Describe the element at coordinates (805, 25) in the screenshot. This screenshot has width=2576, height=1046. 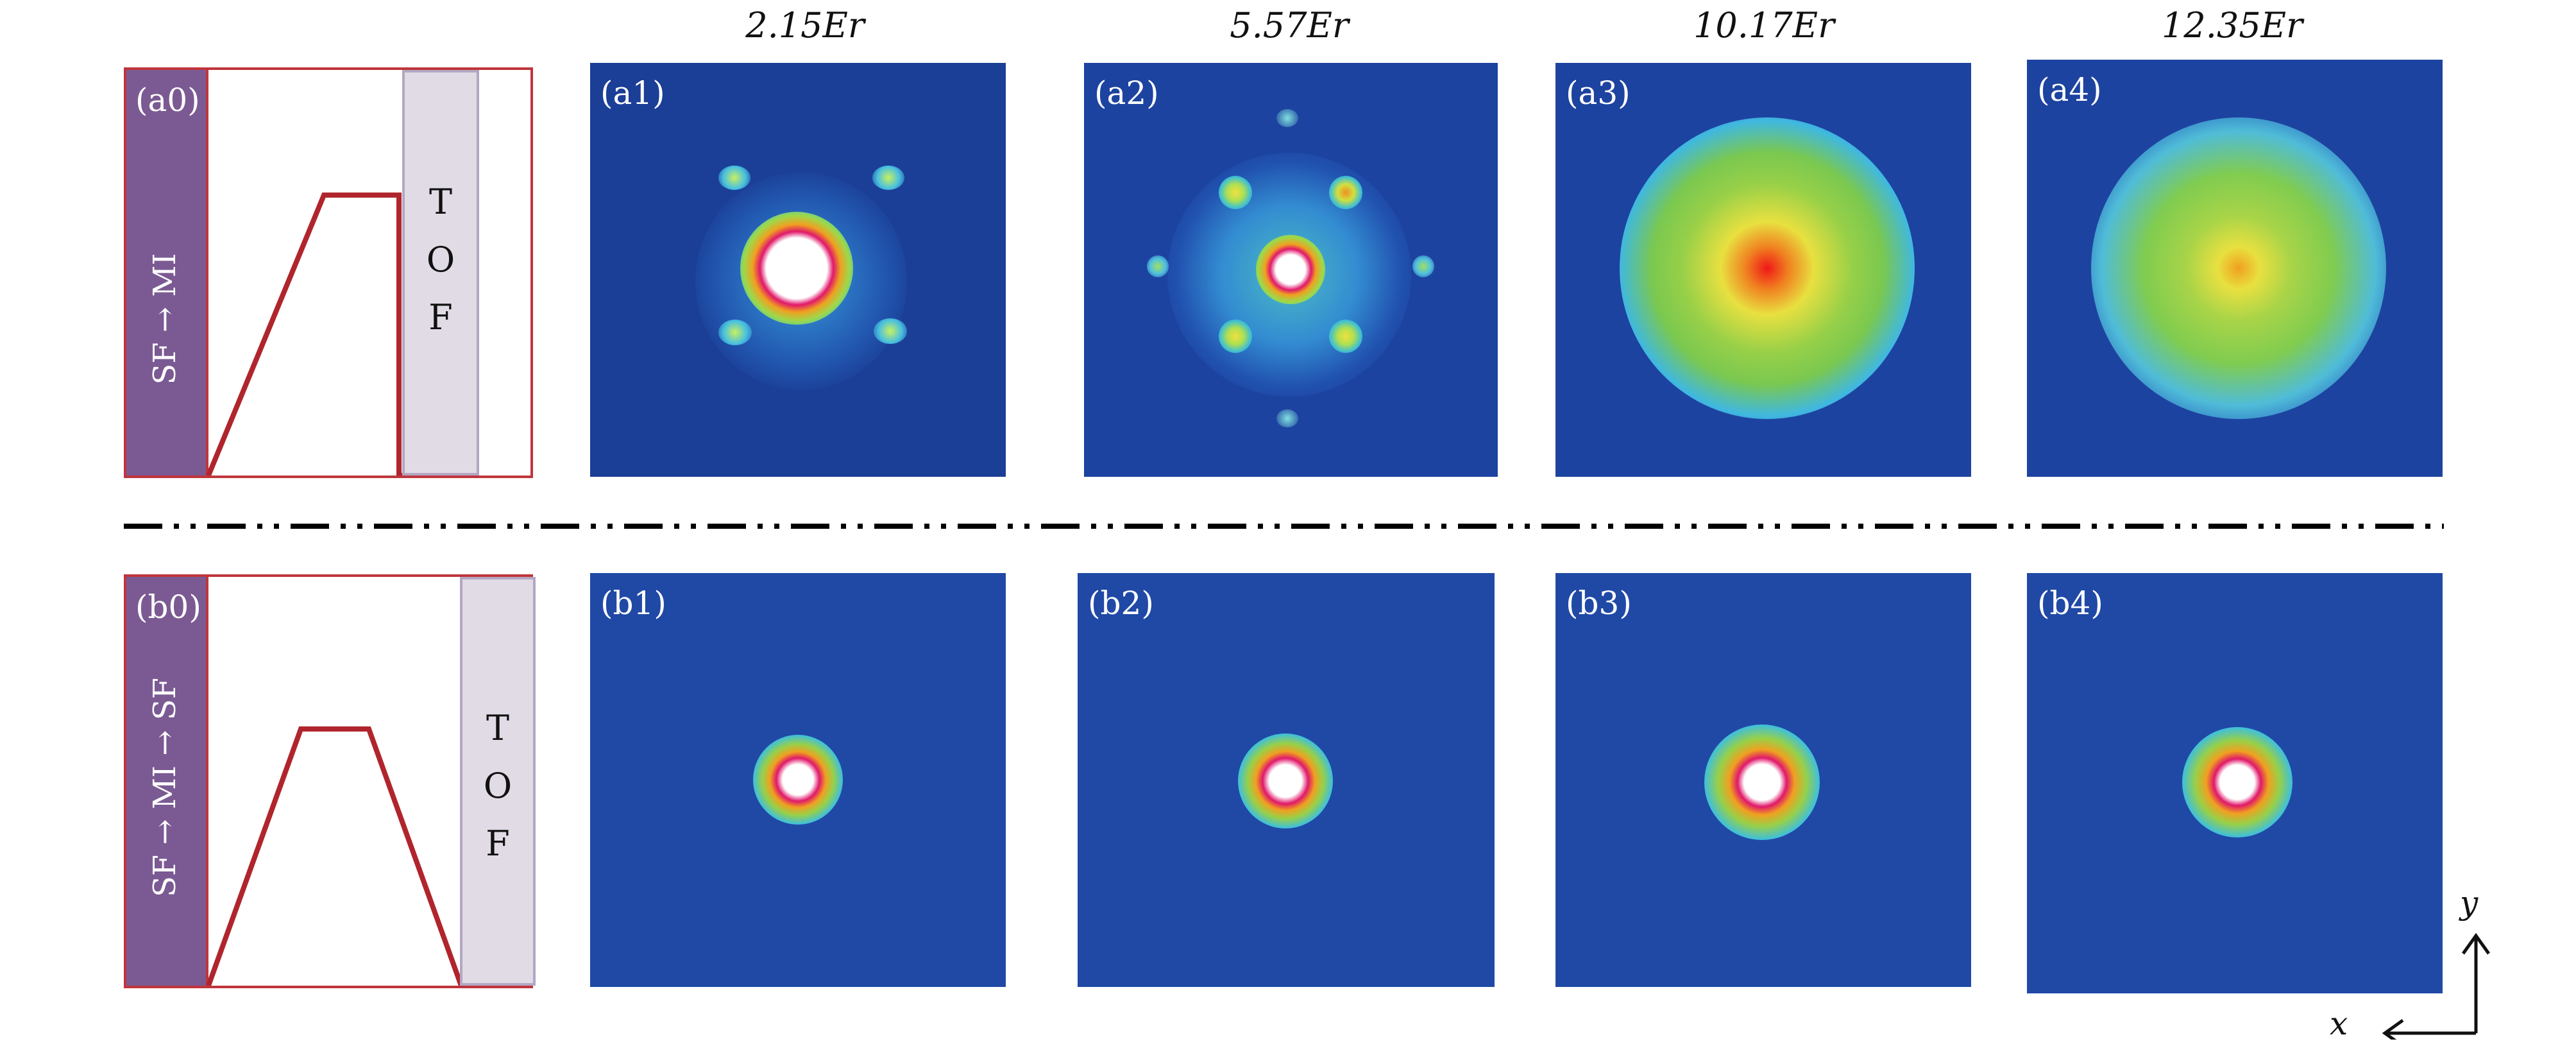
I see `column-title-1: 2.15Er` at that location.